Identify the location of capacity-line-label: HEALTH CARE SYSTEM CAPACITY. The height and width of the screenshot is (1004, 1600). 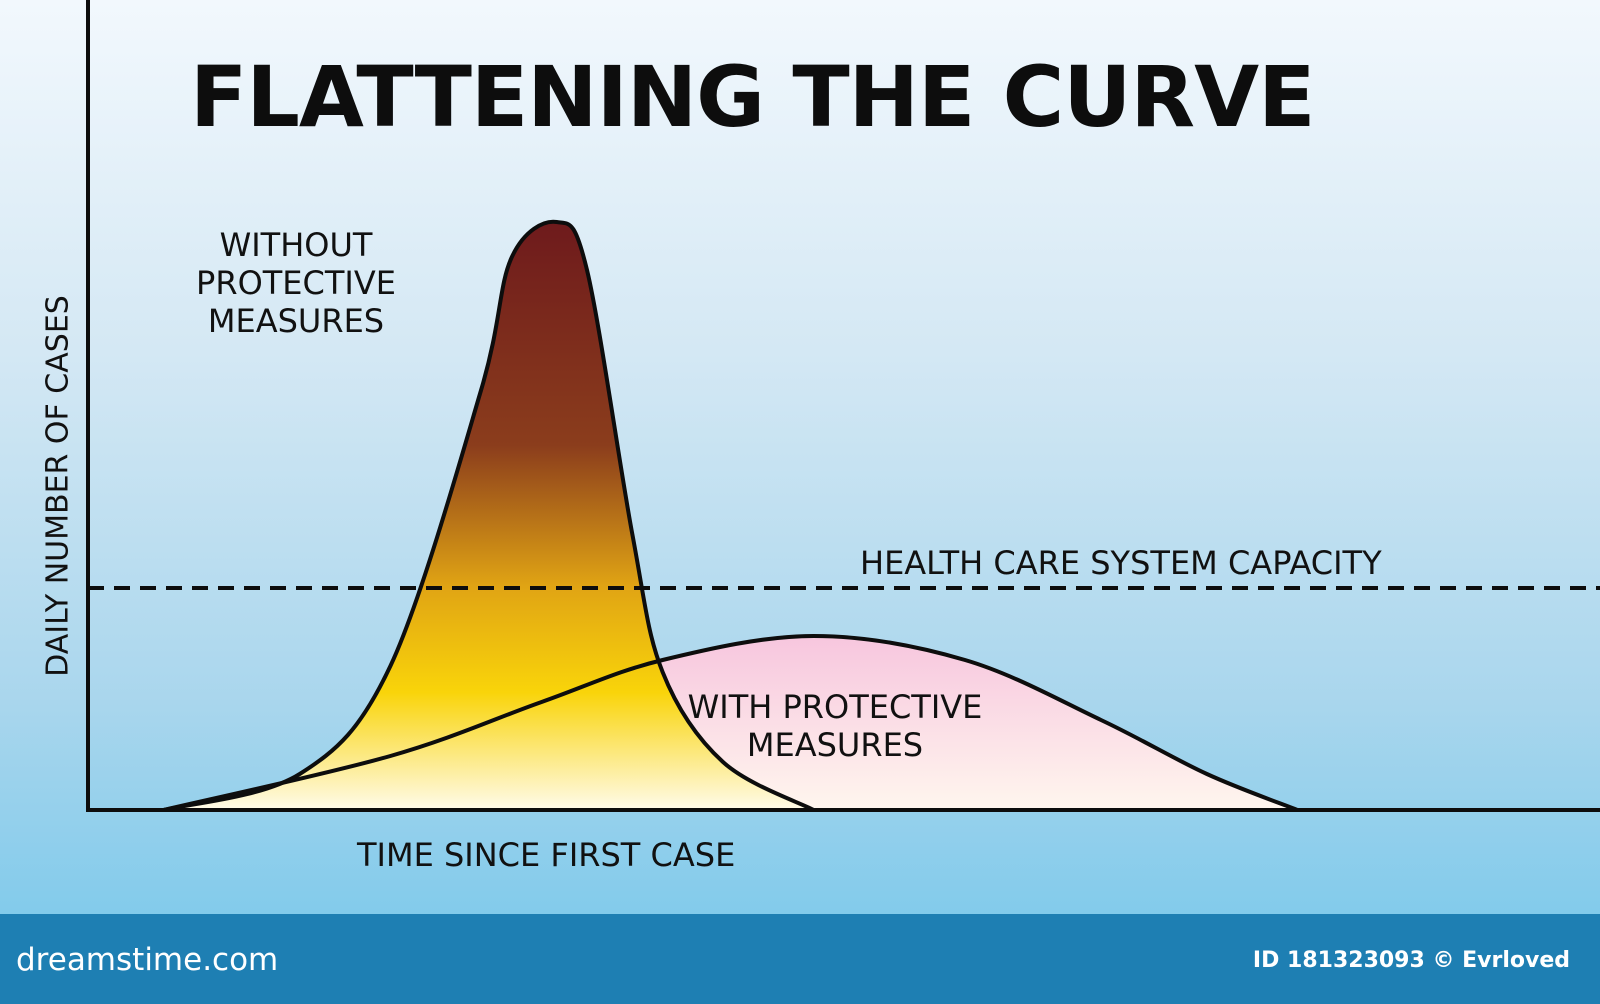
(1121, 563).